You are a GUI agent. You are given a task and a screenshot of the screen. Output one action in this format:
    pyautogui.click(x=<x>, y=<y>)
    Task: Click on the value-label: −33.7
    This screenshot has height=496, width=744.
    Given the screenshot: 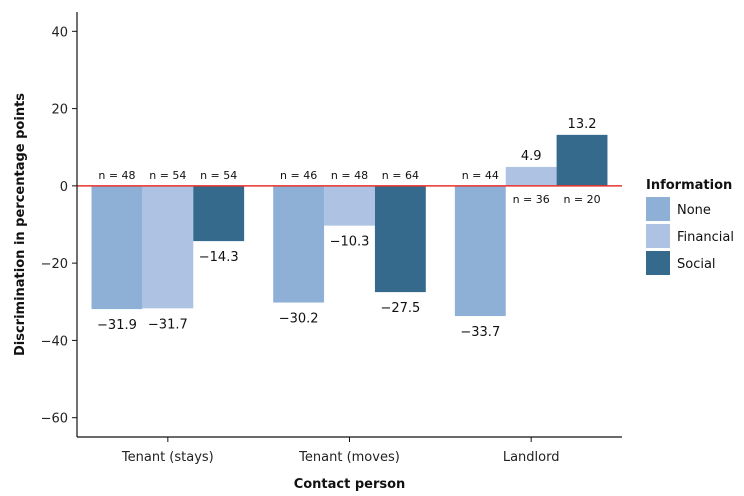 What is the action you would take?
    pyautogui.click(x=480, y=332)
    